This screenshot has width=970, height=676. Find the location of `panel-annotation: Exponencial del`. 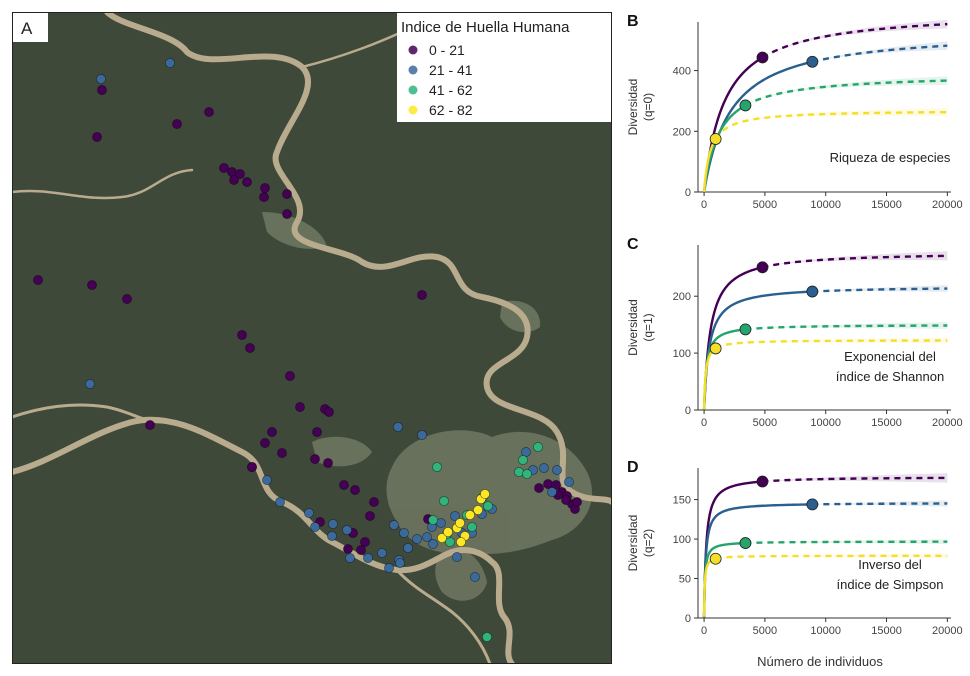

panel-annotation: Exponencial del is located at coordinates (890, 356).